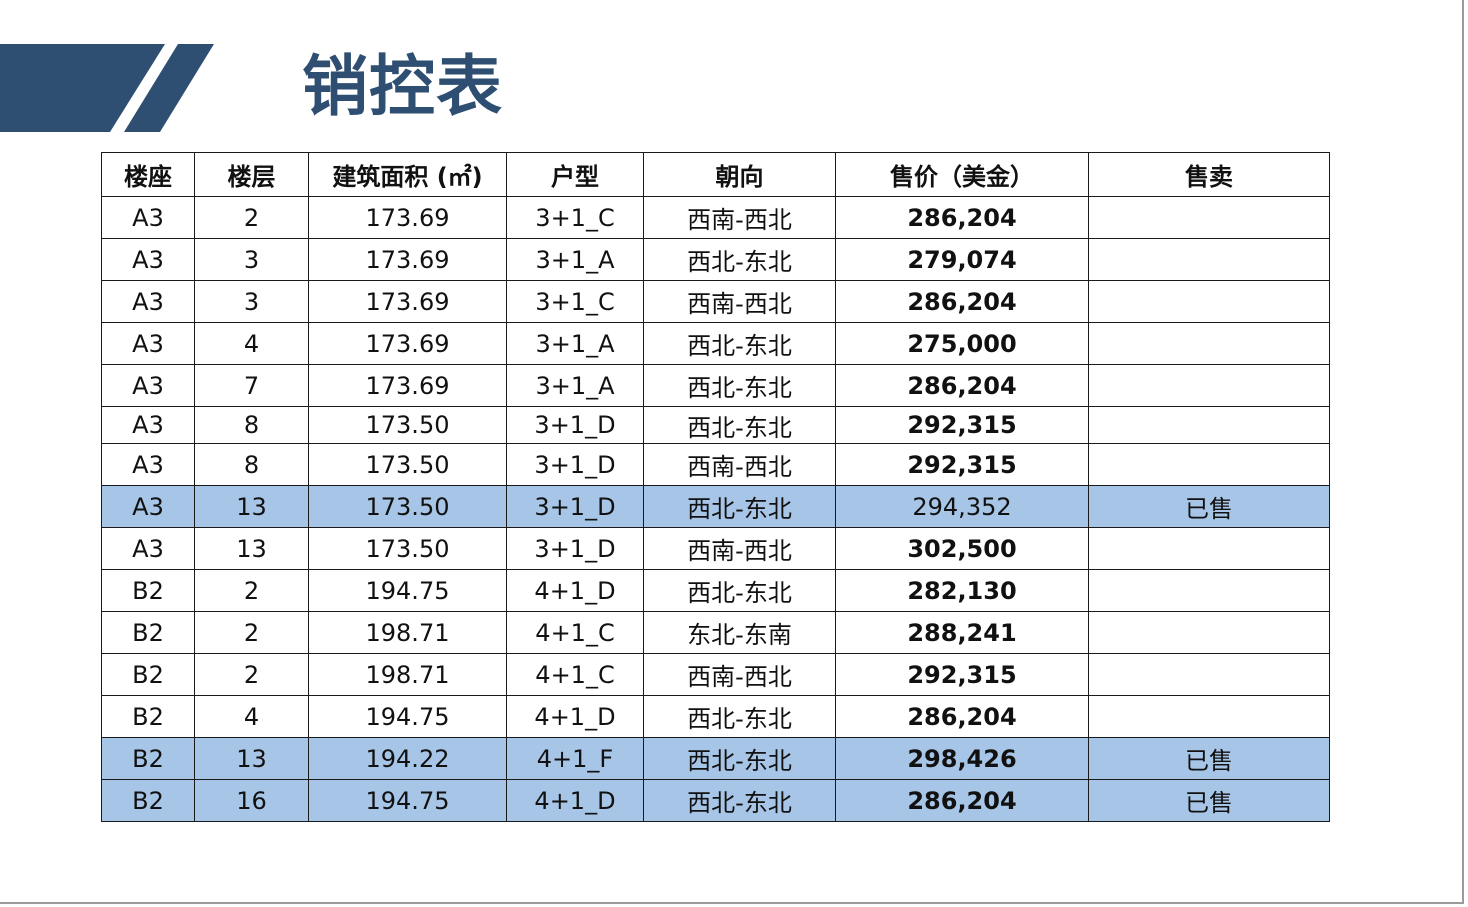 This screenshot has width=1468, height=907. I want to click on header-price: 售价（美金）, so click(962, 174).